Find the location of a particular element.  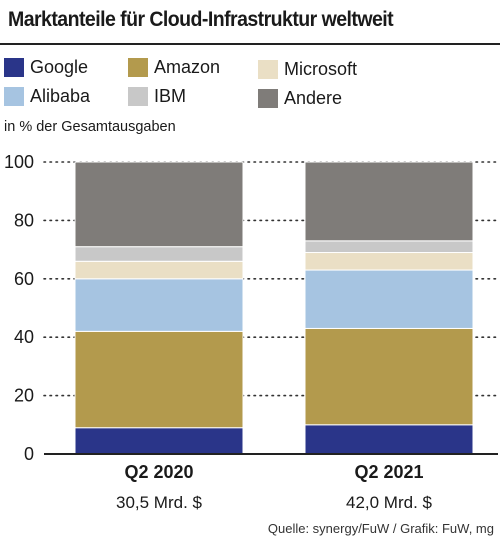

legend-swatch-andere is located at coordinates (268, 98).